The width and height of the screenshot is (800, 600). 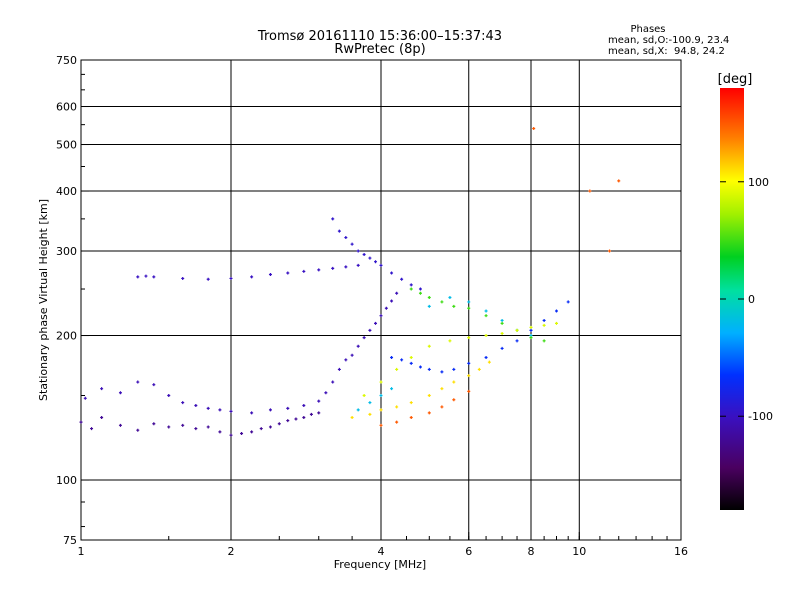 I want to click on y-tick-label: 400, so click(x=66, y=191).